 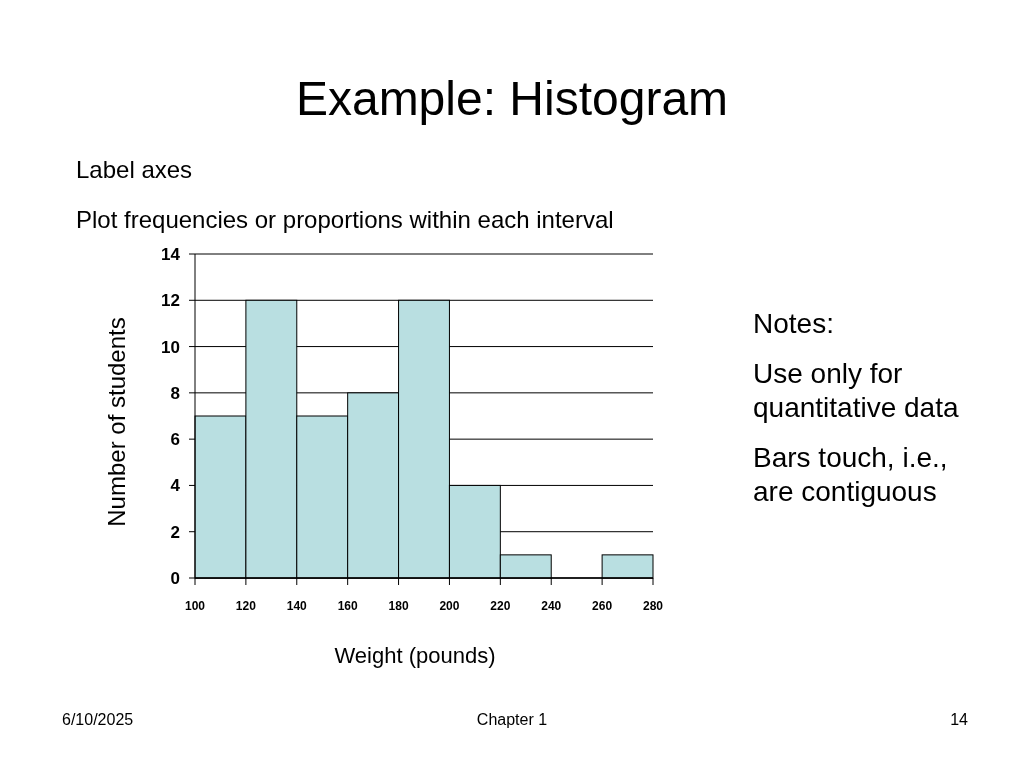 I want to click on text: Notes:, so click(x=793, y=323).